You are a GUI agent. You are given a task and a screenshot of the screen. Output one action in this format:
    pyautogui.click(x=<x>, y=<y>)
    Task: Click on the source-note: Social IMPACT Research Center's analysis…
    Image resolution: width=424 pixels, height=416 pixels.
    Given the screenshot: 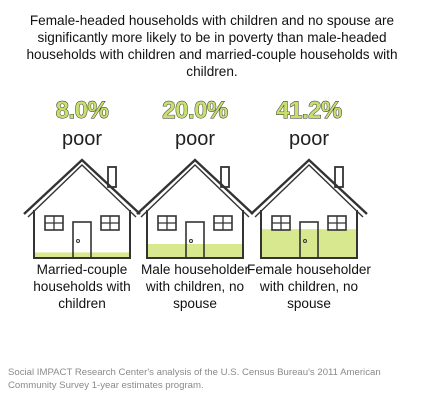 What is the action you would take?
    pyautogui.click(x=194, y=379)
    